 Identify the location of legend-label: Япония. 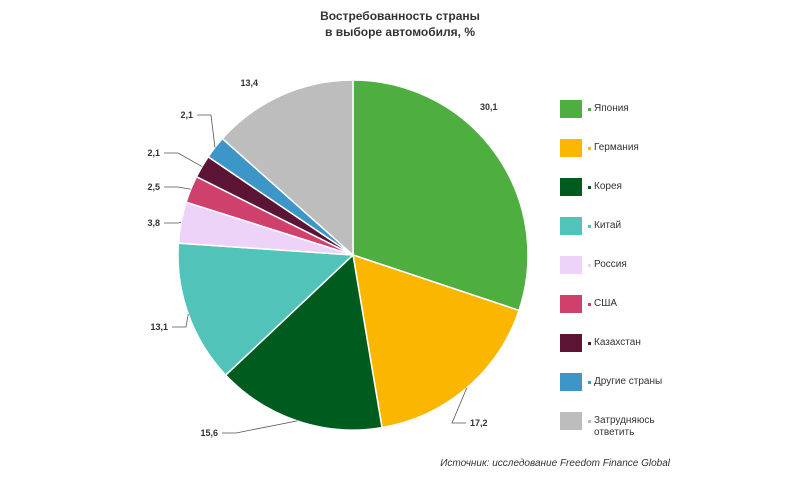
(639, 109).